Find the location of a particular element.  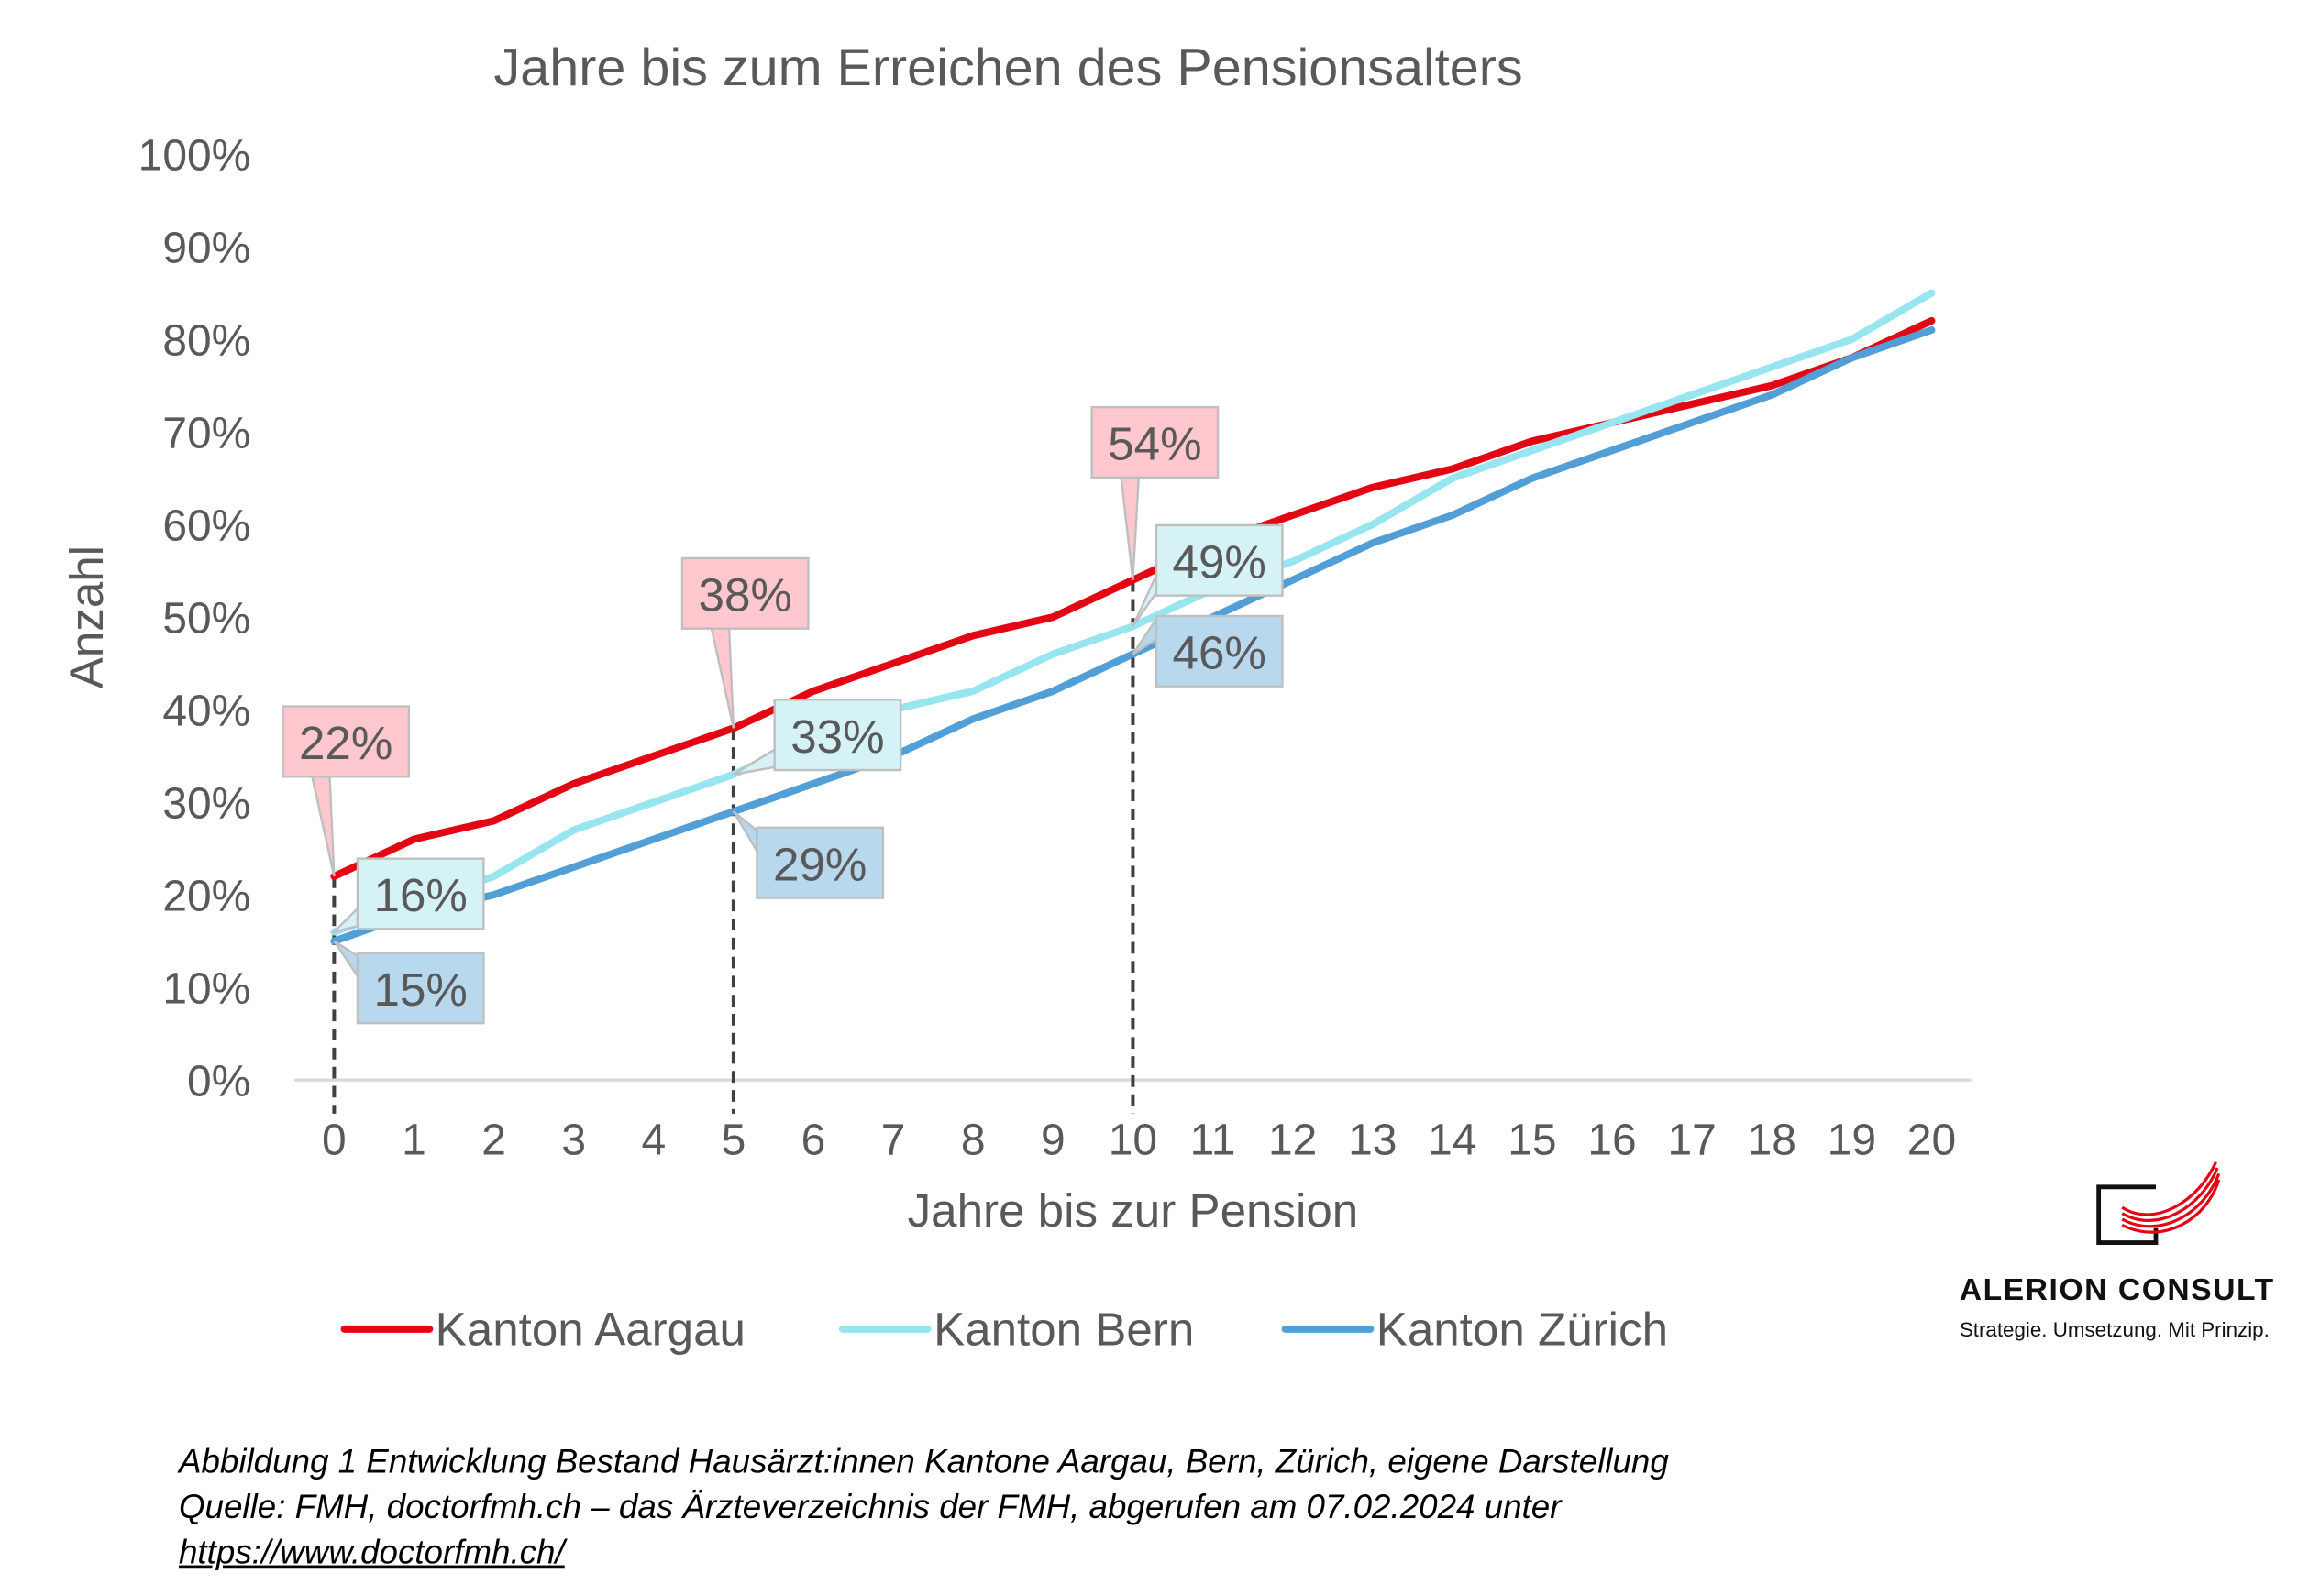

x-axis-title: Jahre bis zur Pension is located at coordinates (1133, 1210).